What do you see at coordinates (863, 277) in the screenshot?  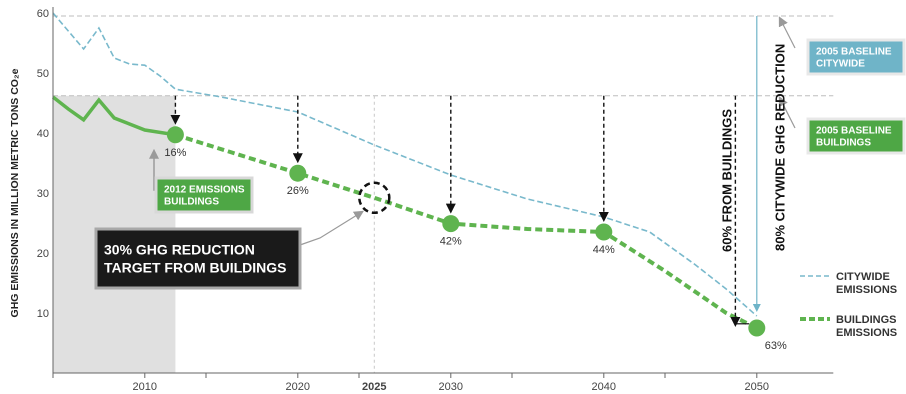 I see `legend-label: CITYWIDE` at bounding box center [863, 277].